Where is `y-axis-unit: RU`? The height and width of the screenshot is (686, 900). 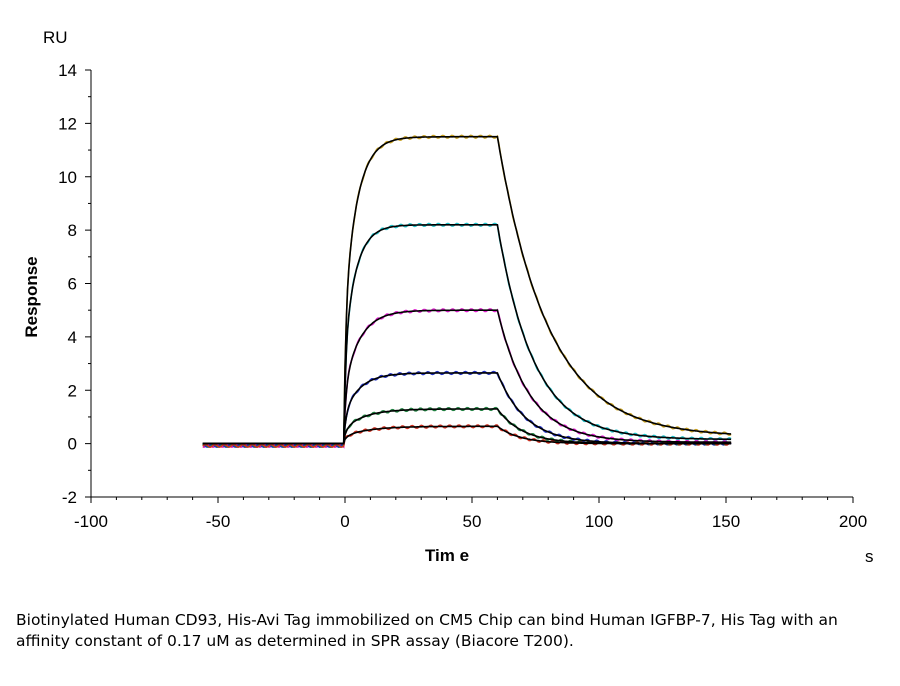 y-axis-unit: RU is located at coordinates (55, 37).